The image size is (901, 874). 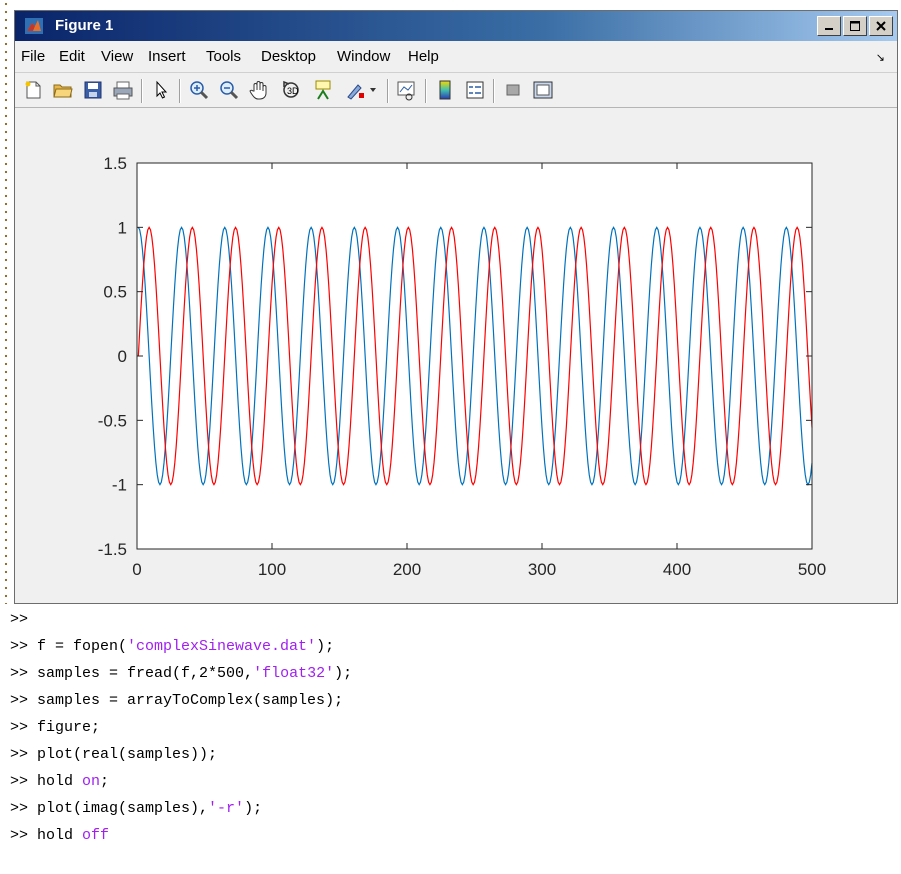 I want to click on command-line: >>, so click(x=450, y=619).